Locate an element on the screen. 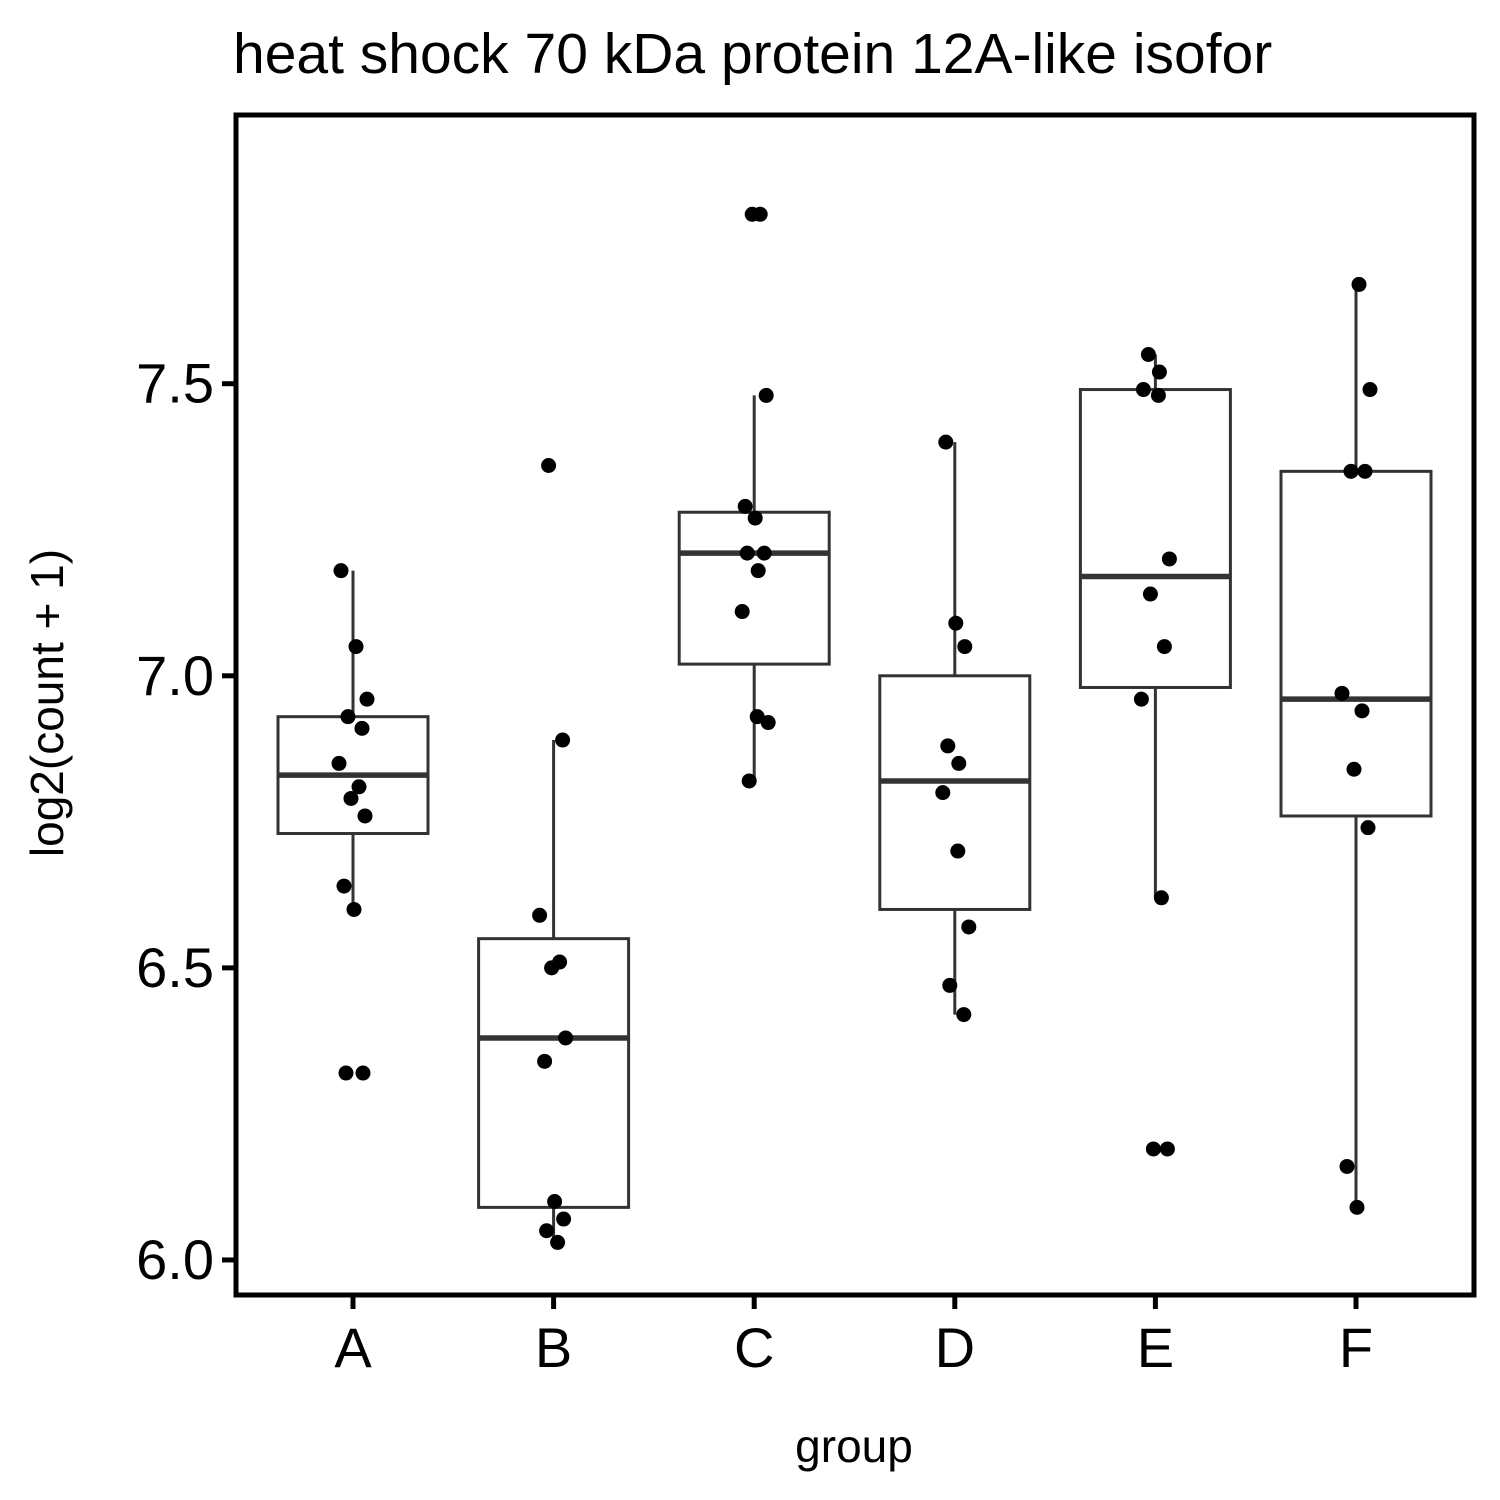 The width and height of the screenshot is (1500, 1500). box-group-f is located at coordinates (1356, 746).